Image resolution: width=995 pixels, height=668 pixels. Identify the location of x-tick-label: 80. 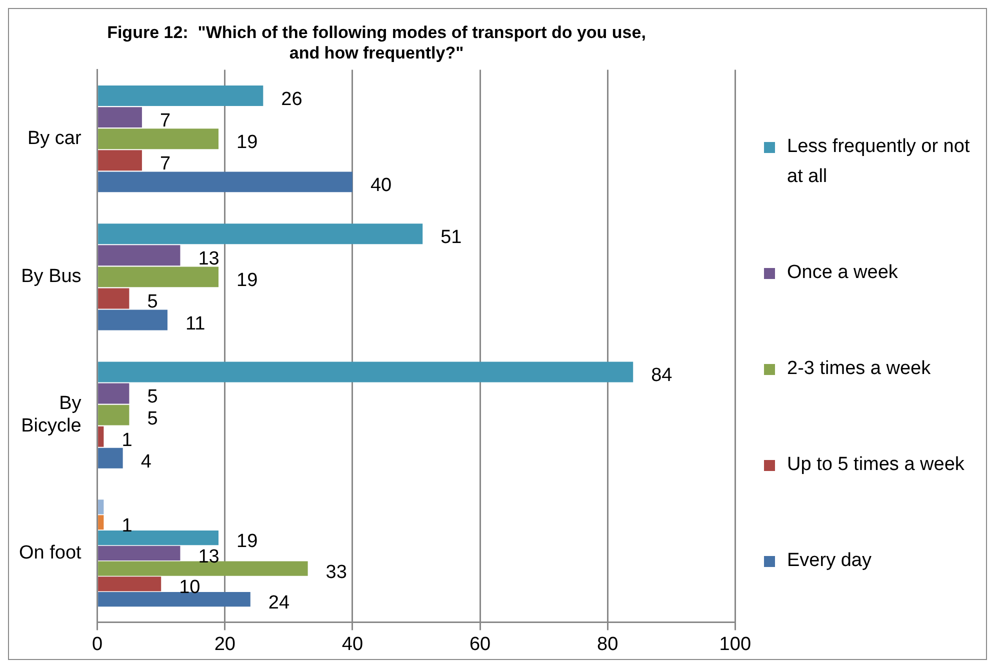
(607, 644).